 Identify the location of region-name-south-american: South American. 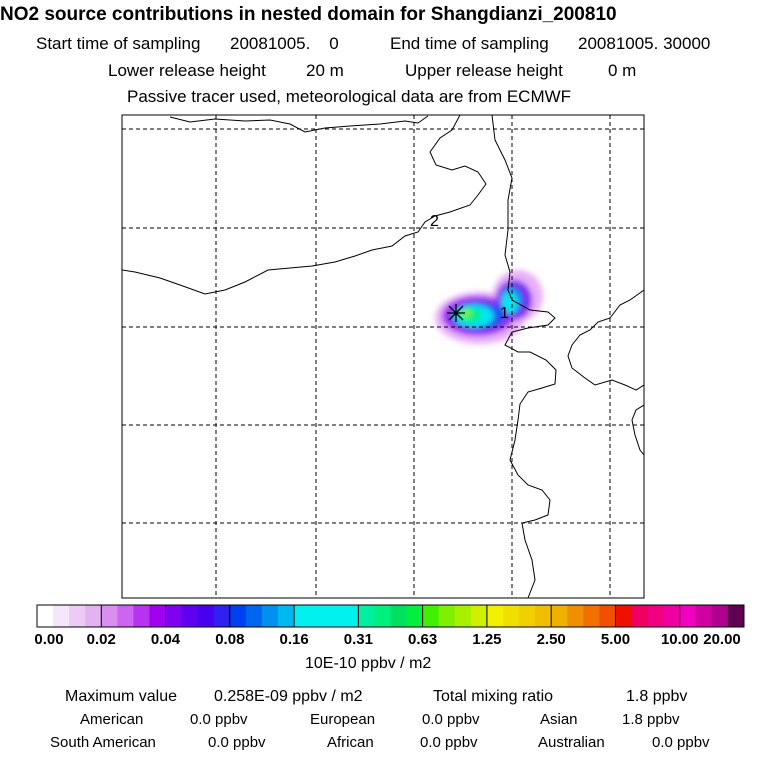
(103, 742).